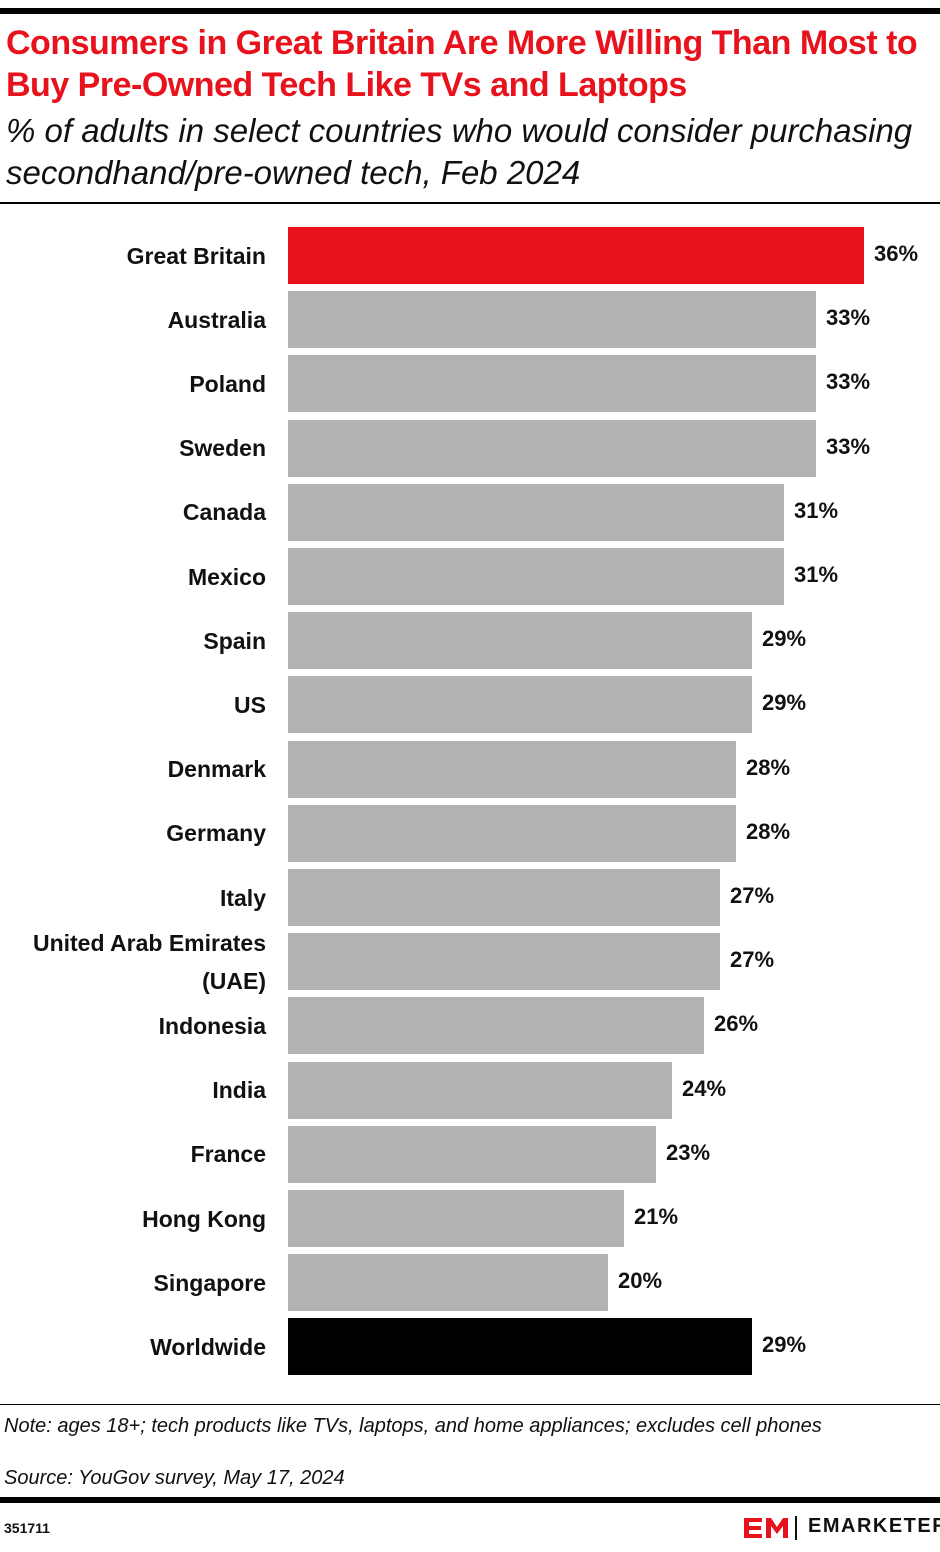 This screenshot has height=1552, width=940. Describe the element at coordinates (239, 1090) in the screenshot. I see `category-label: India` at that location.